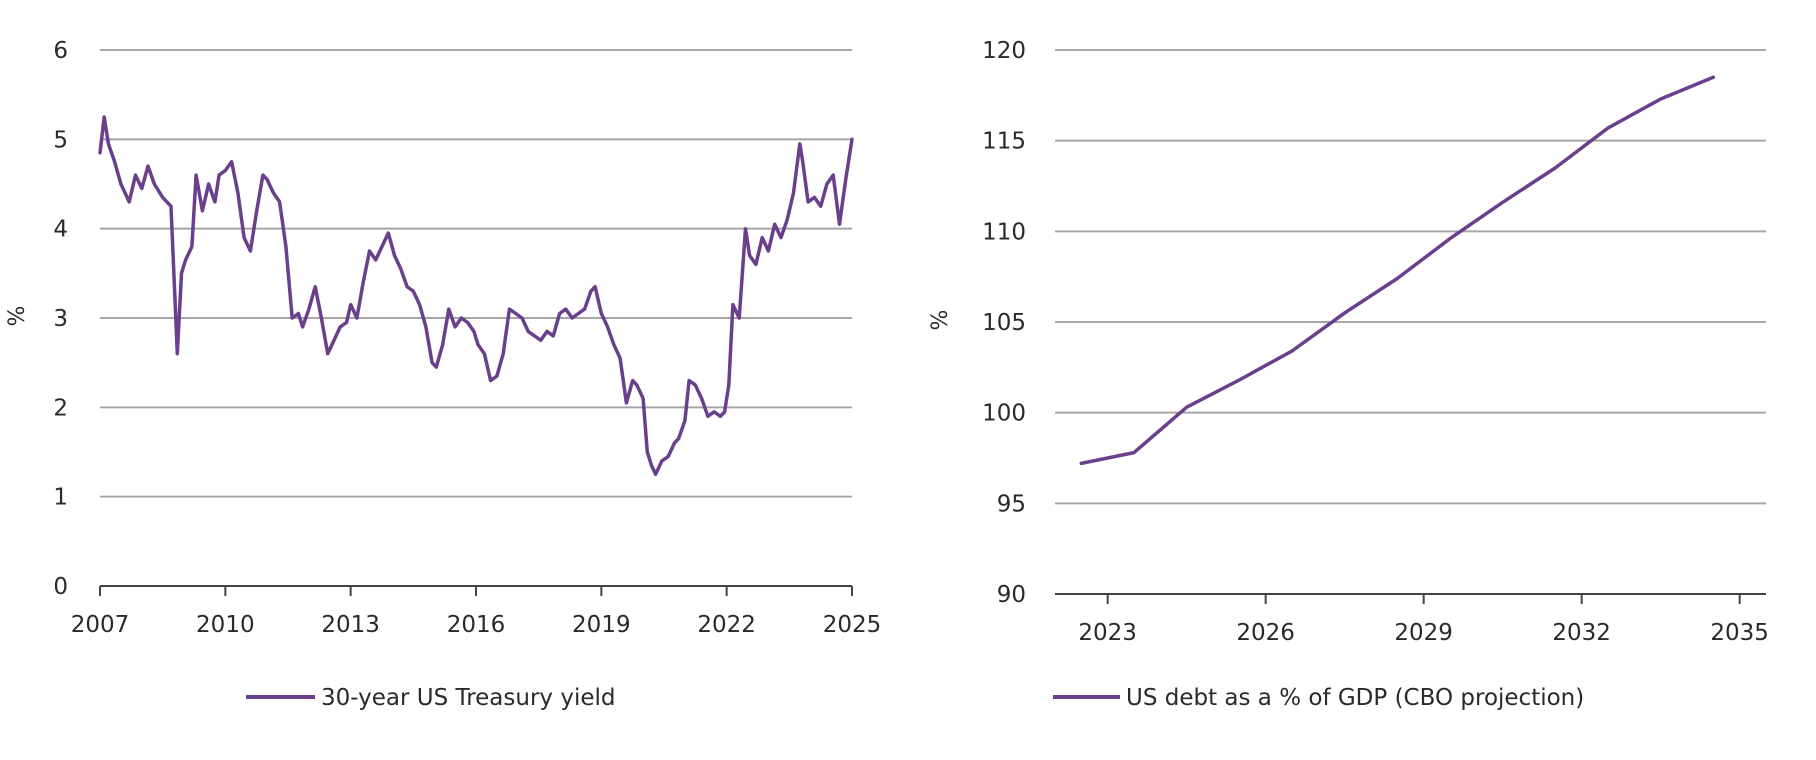  I want to click on y-tick-label: 100, so click(1004, 414).